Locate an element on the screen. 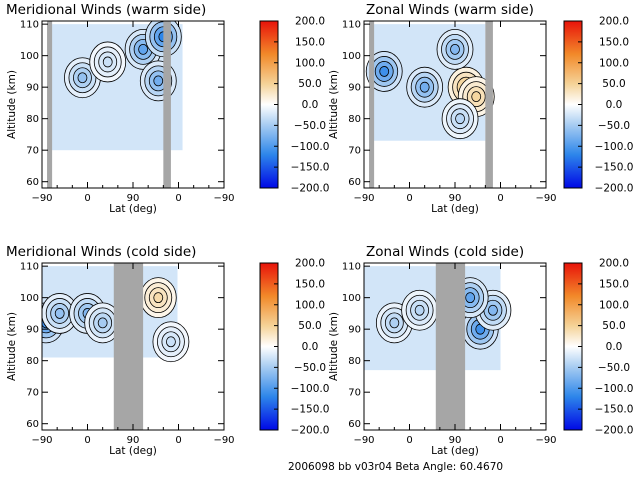 This screenshot has height=480, width=640. chart-title: Meridional Winds (cold side) is located at coordinates (101, 252).